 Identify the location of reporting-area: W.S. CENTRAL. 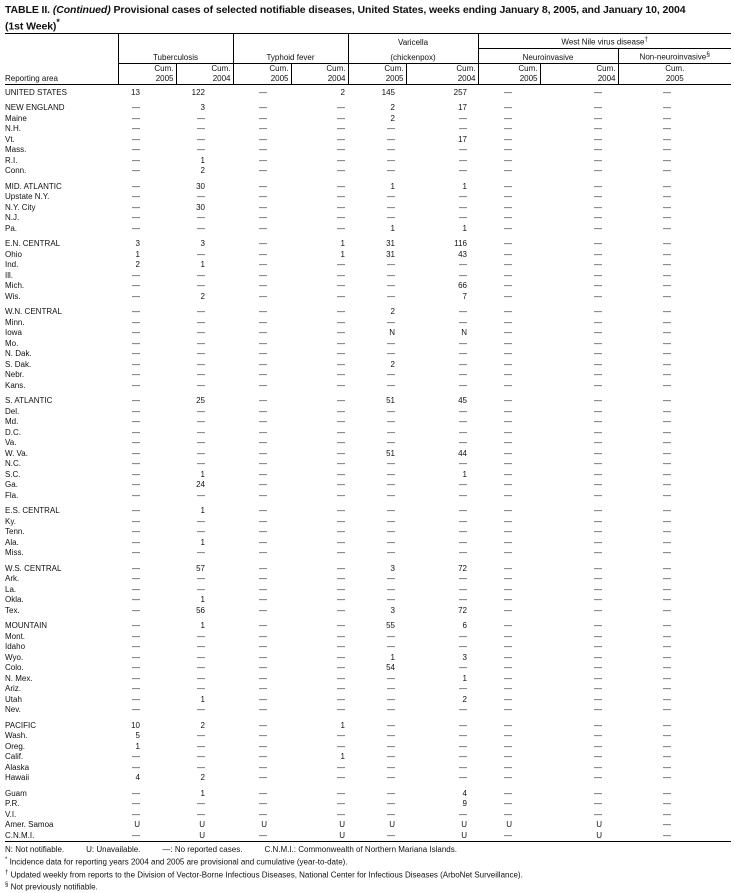
(33, 568).